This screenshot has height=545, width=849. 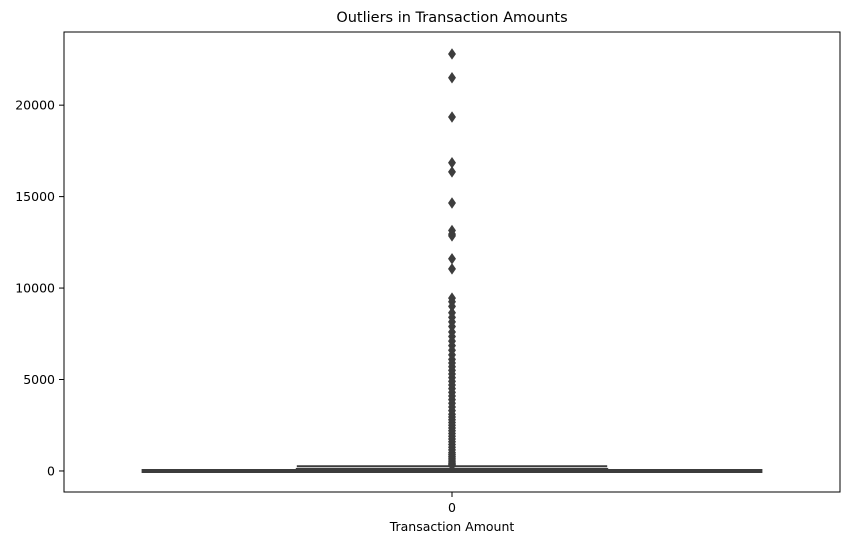 I want to click on chart-title: Outliers in Transaction Amounts, so click(x=451, y=18).